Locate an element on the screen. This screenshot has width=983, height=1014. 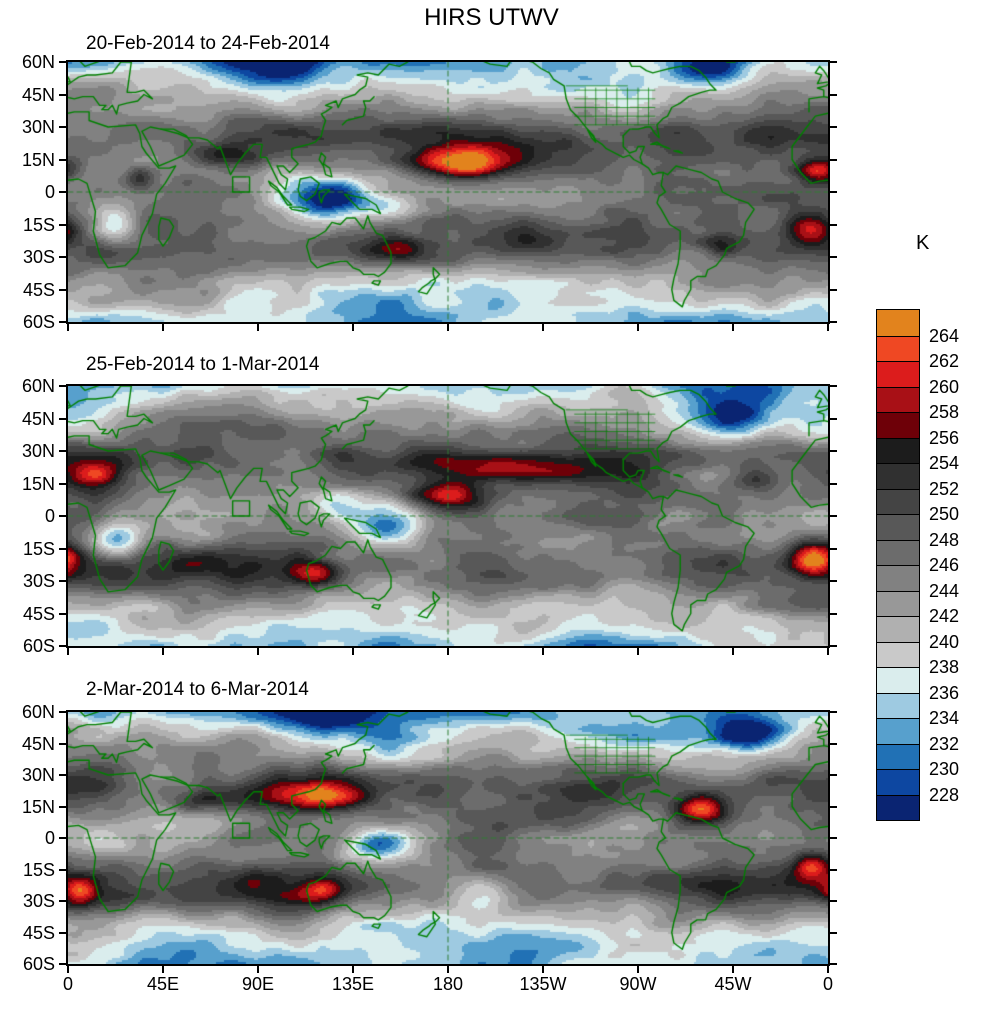
lat-tick-label: 15N is located at coordinates (38, 483).